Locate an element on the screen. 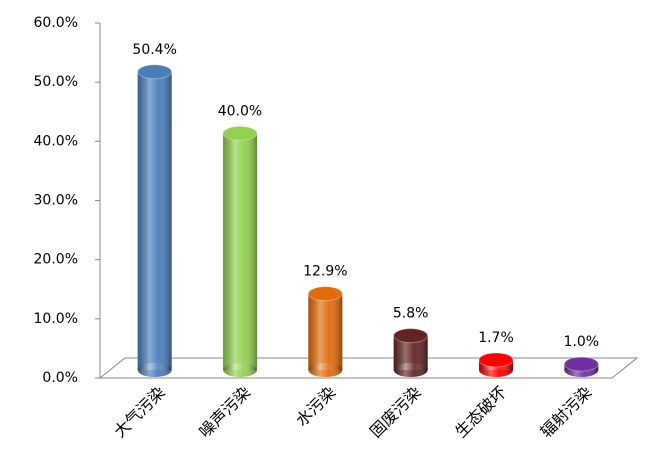 This screenshot has width=664, height=476. y-tick-label: 30.0% is located at coordinates (56, 201).